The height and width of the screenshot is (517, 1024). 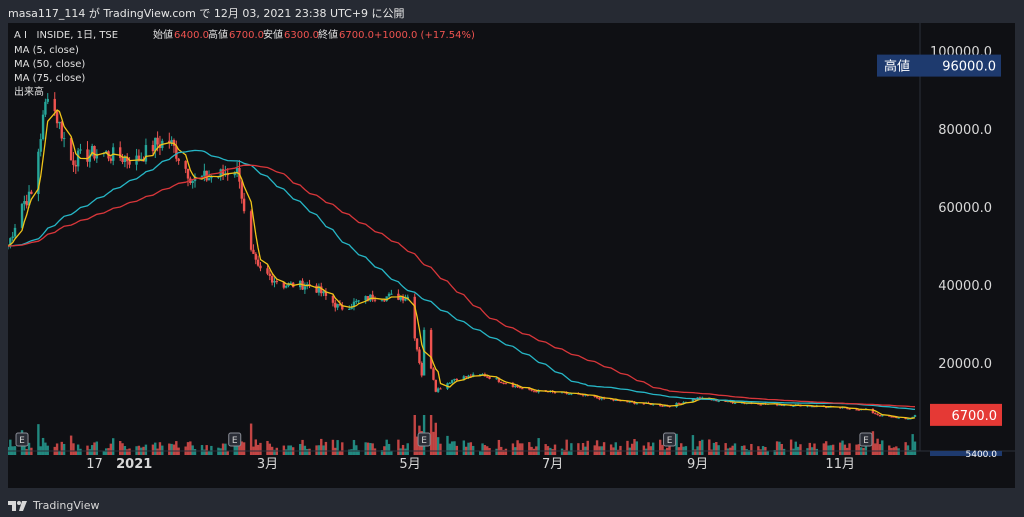 I want to click on tradingview-logo-icon, so click(x=17, y=505).